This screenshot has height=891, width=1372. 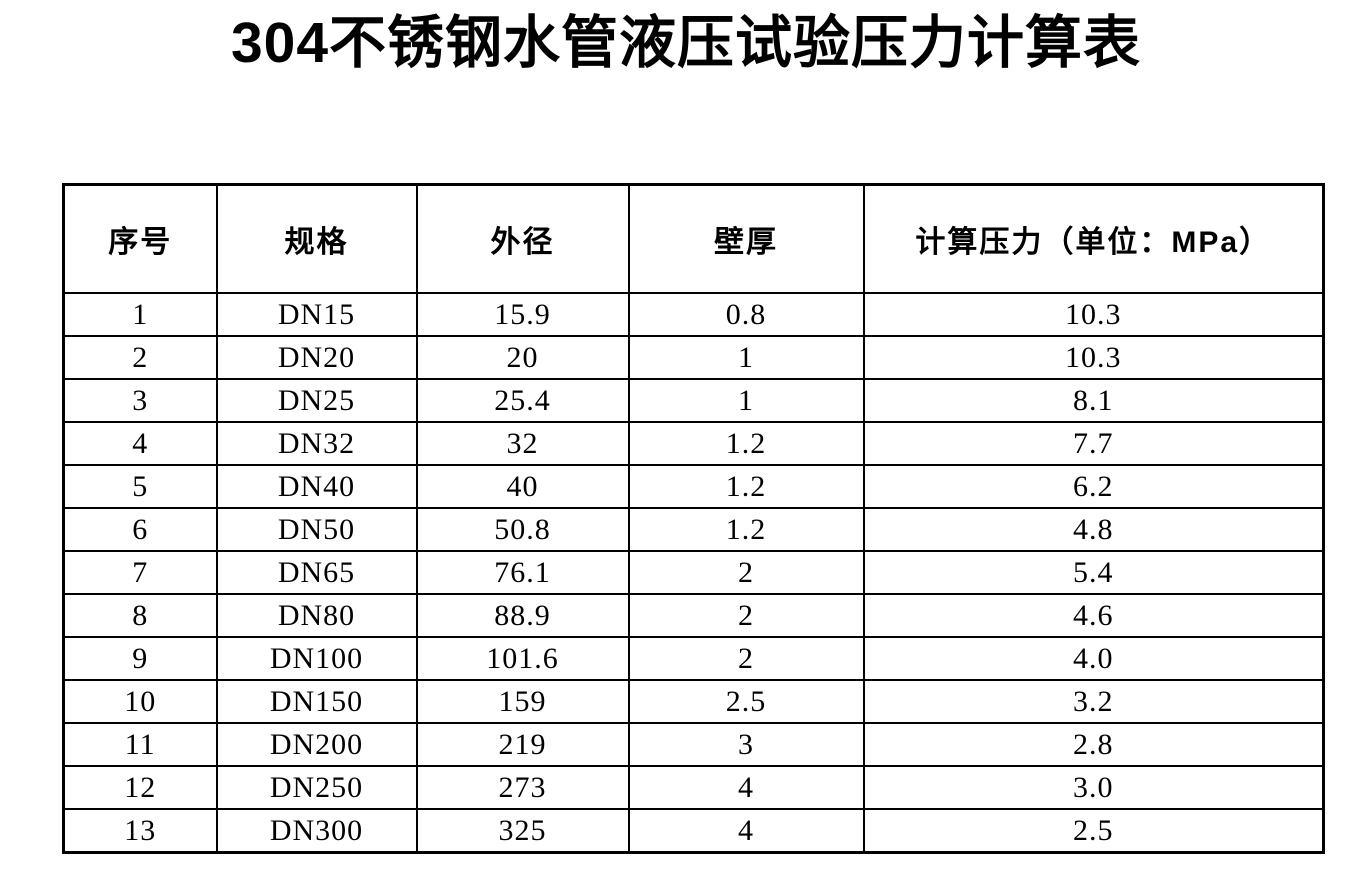 I want to click on table-row: 7 DN65 76.1 2 5.4, so click(x=693, y=572).